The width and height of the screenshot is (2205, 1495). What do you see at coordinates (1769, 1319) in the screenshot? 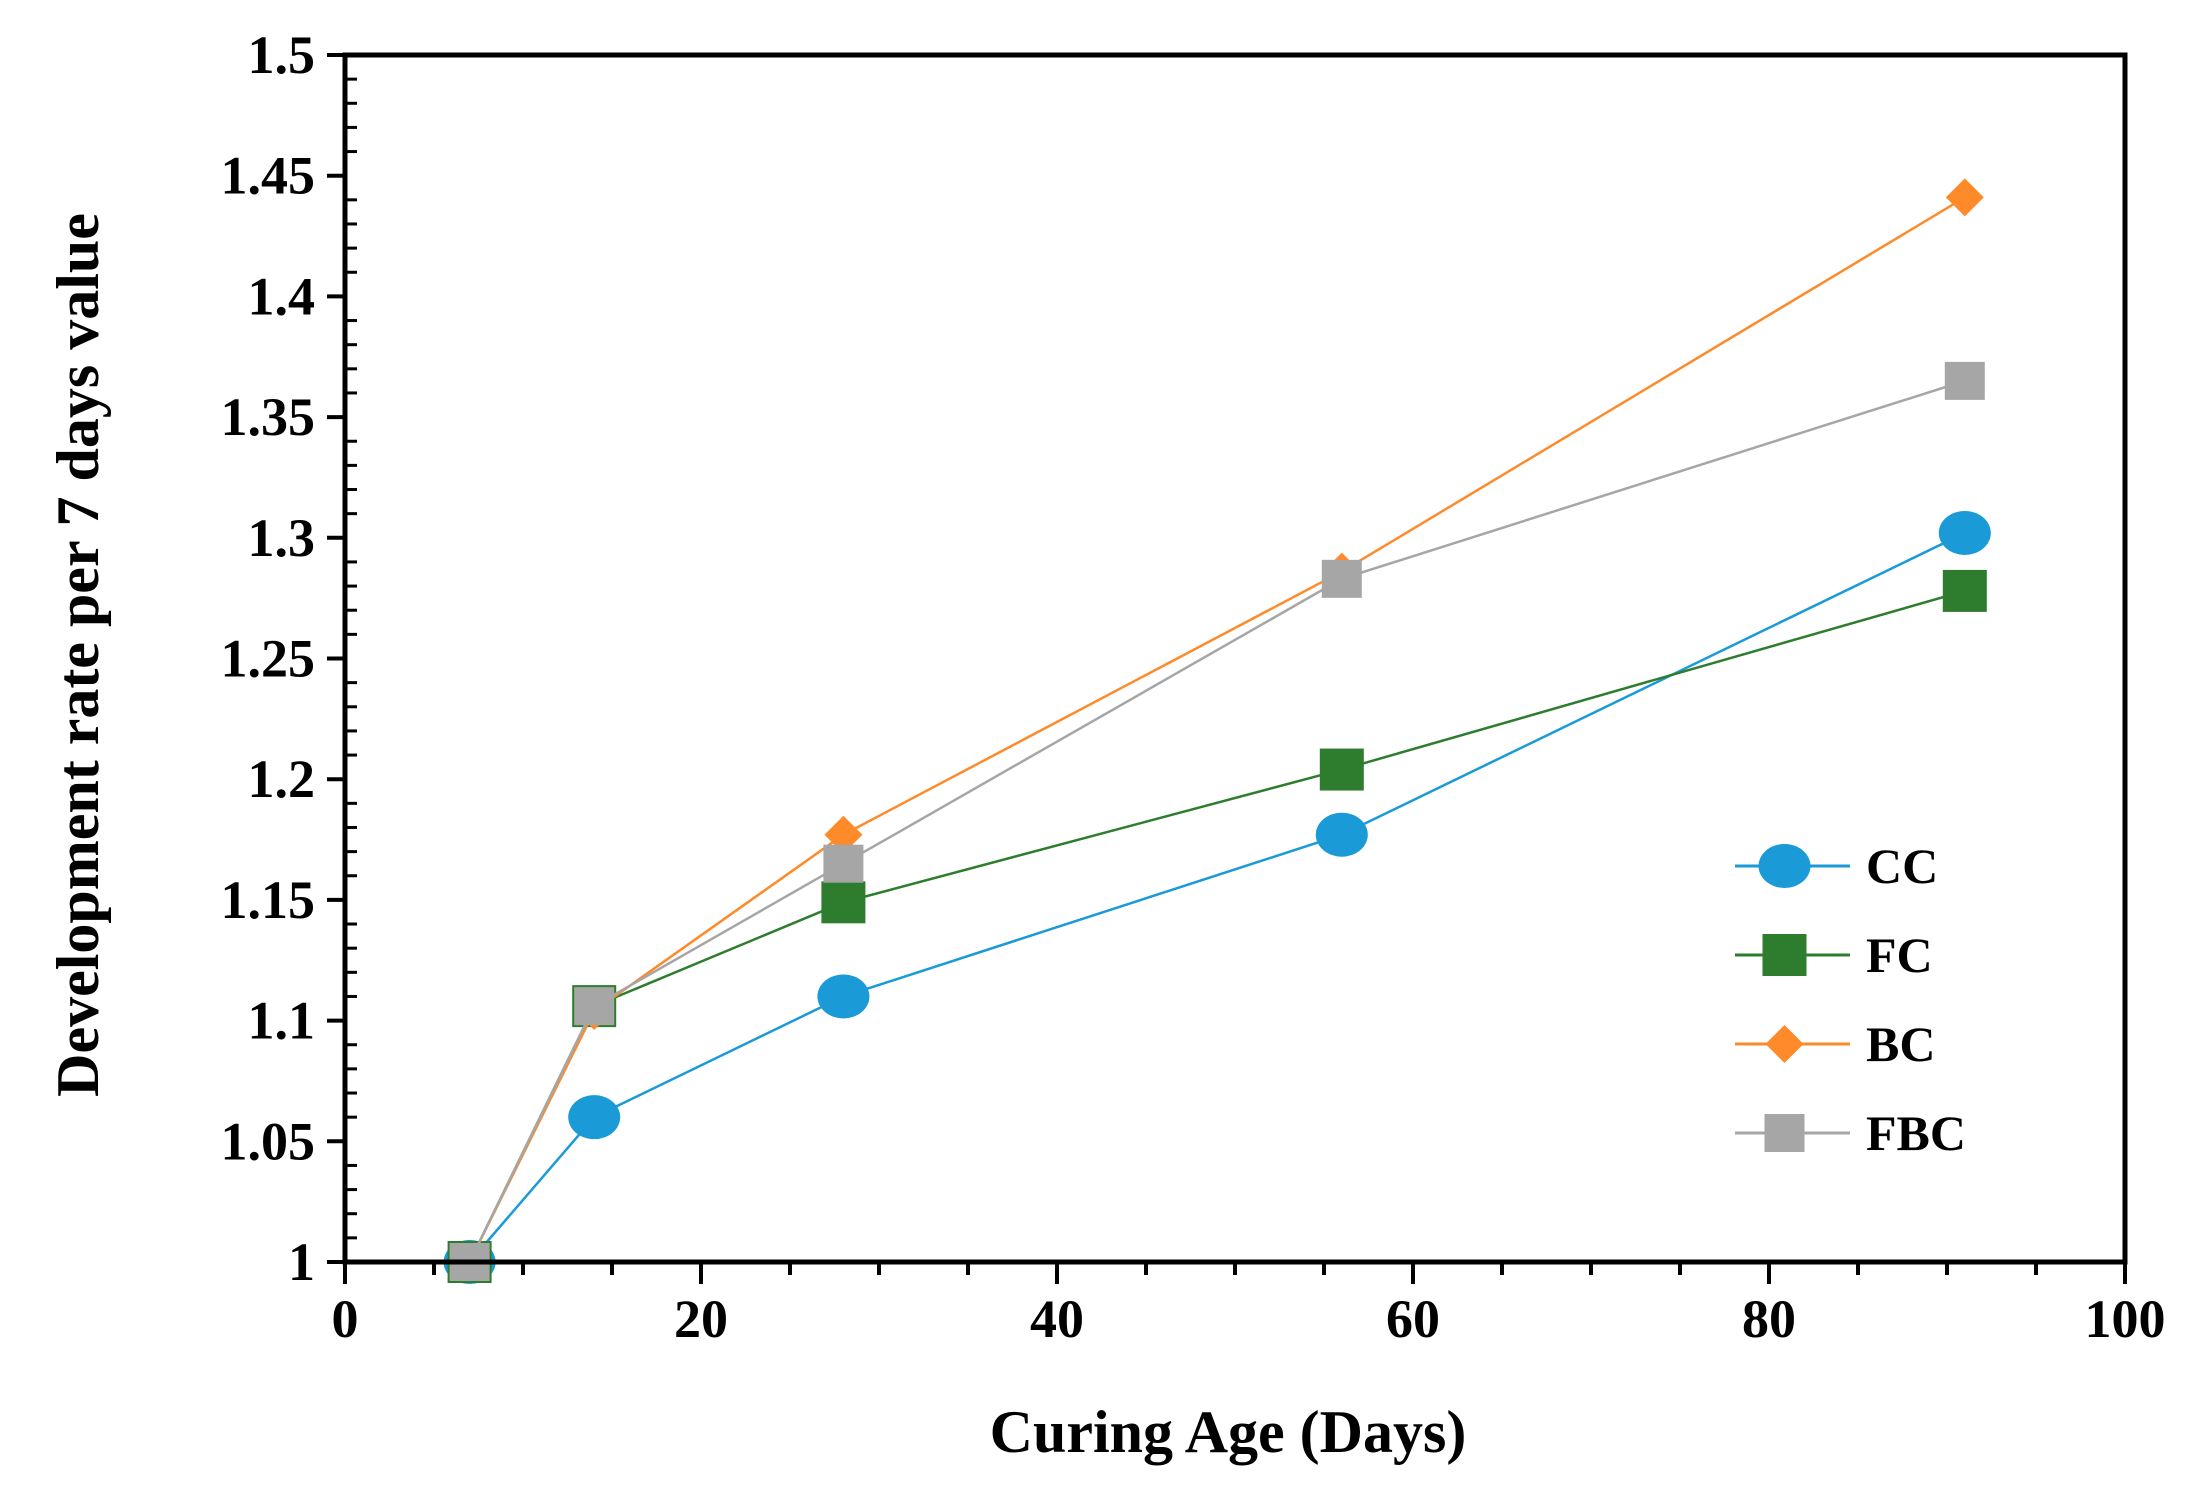
I see `x-tick-label: 80` at bounding box center [1769, 1319].